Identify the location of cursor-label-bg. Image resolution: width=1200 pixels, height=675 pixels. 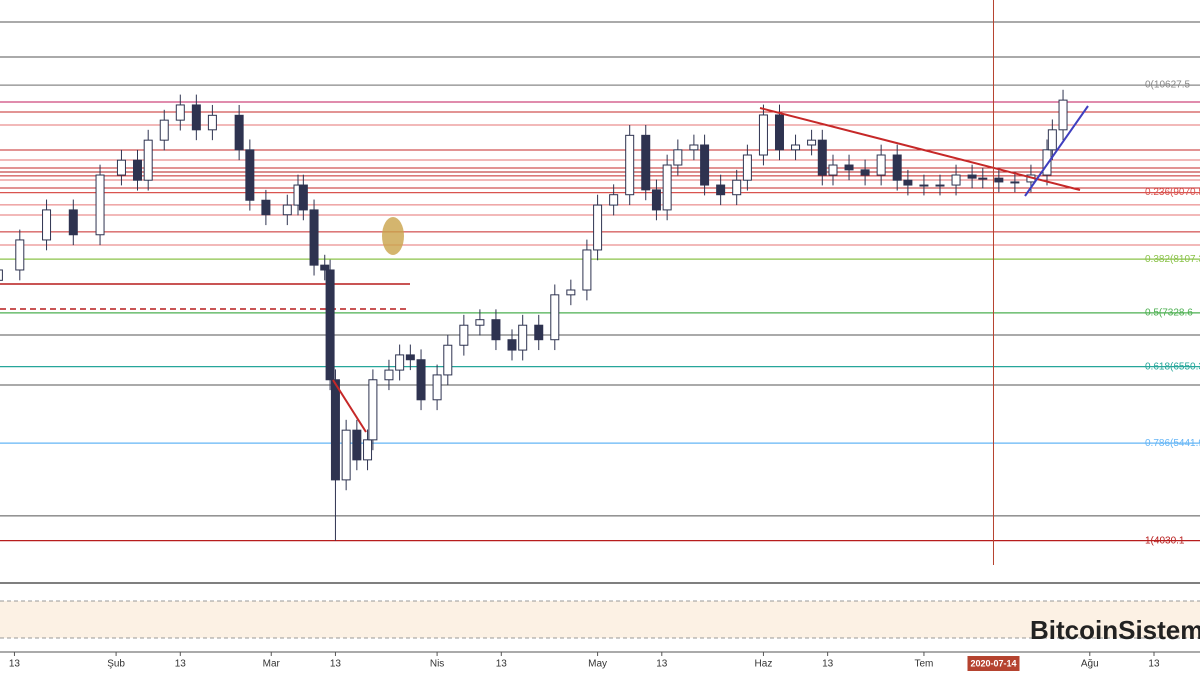
(993, 663).